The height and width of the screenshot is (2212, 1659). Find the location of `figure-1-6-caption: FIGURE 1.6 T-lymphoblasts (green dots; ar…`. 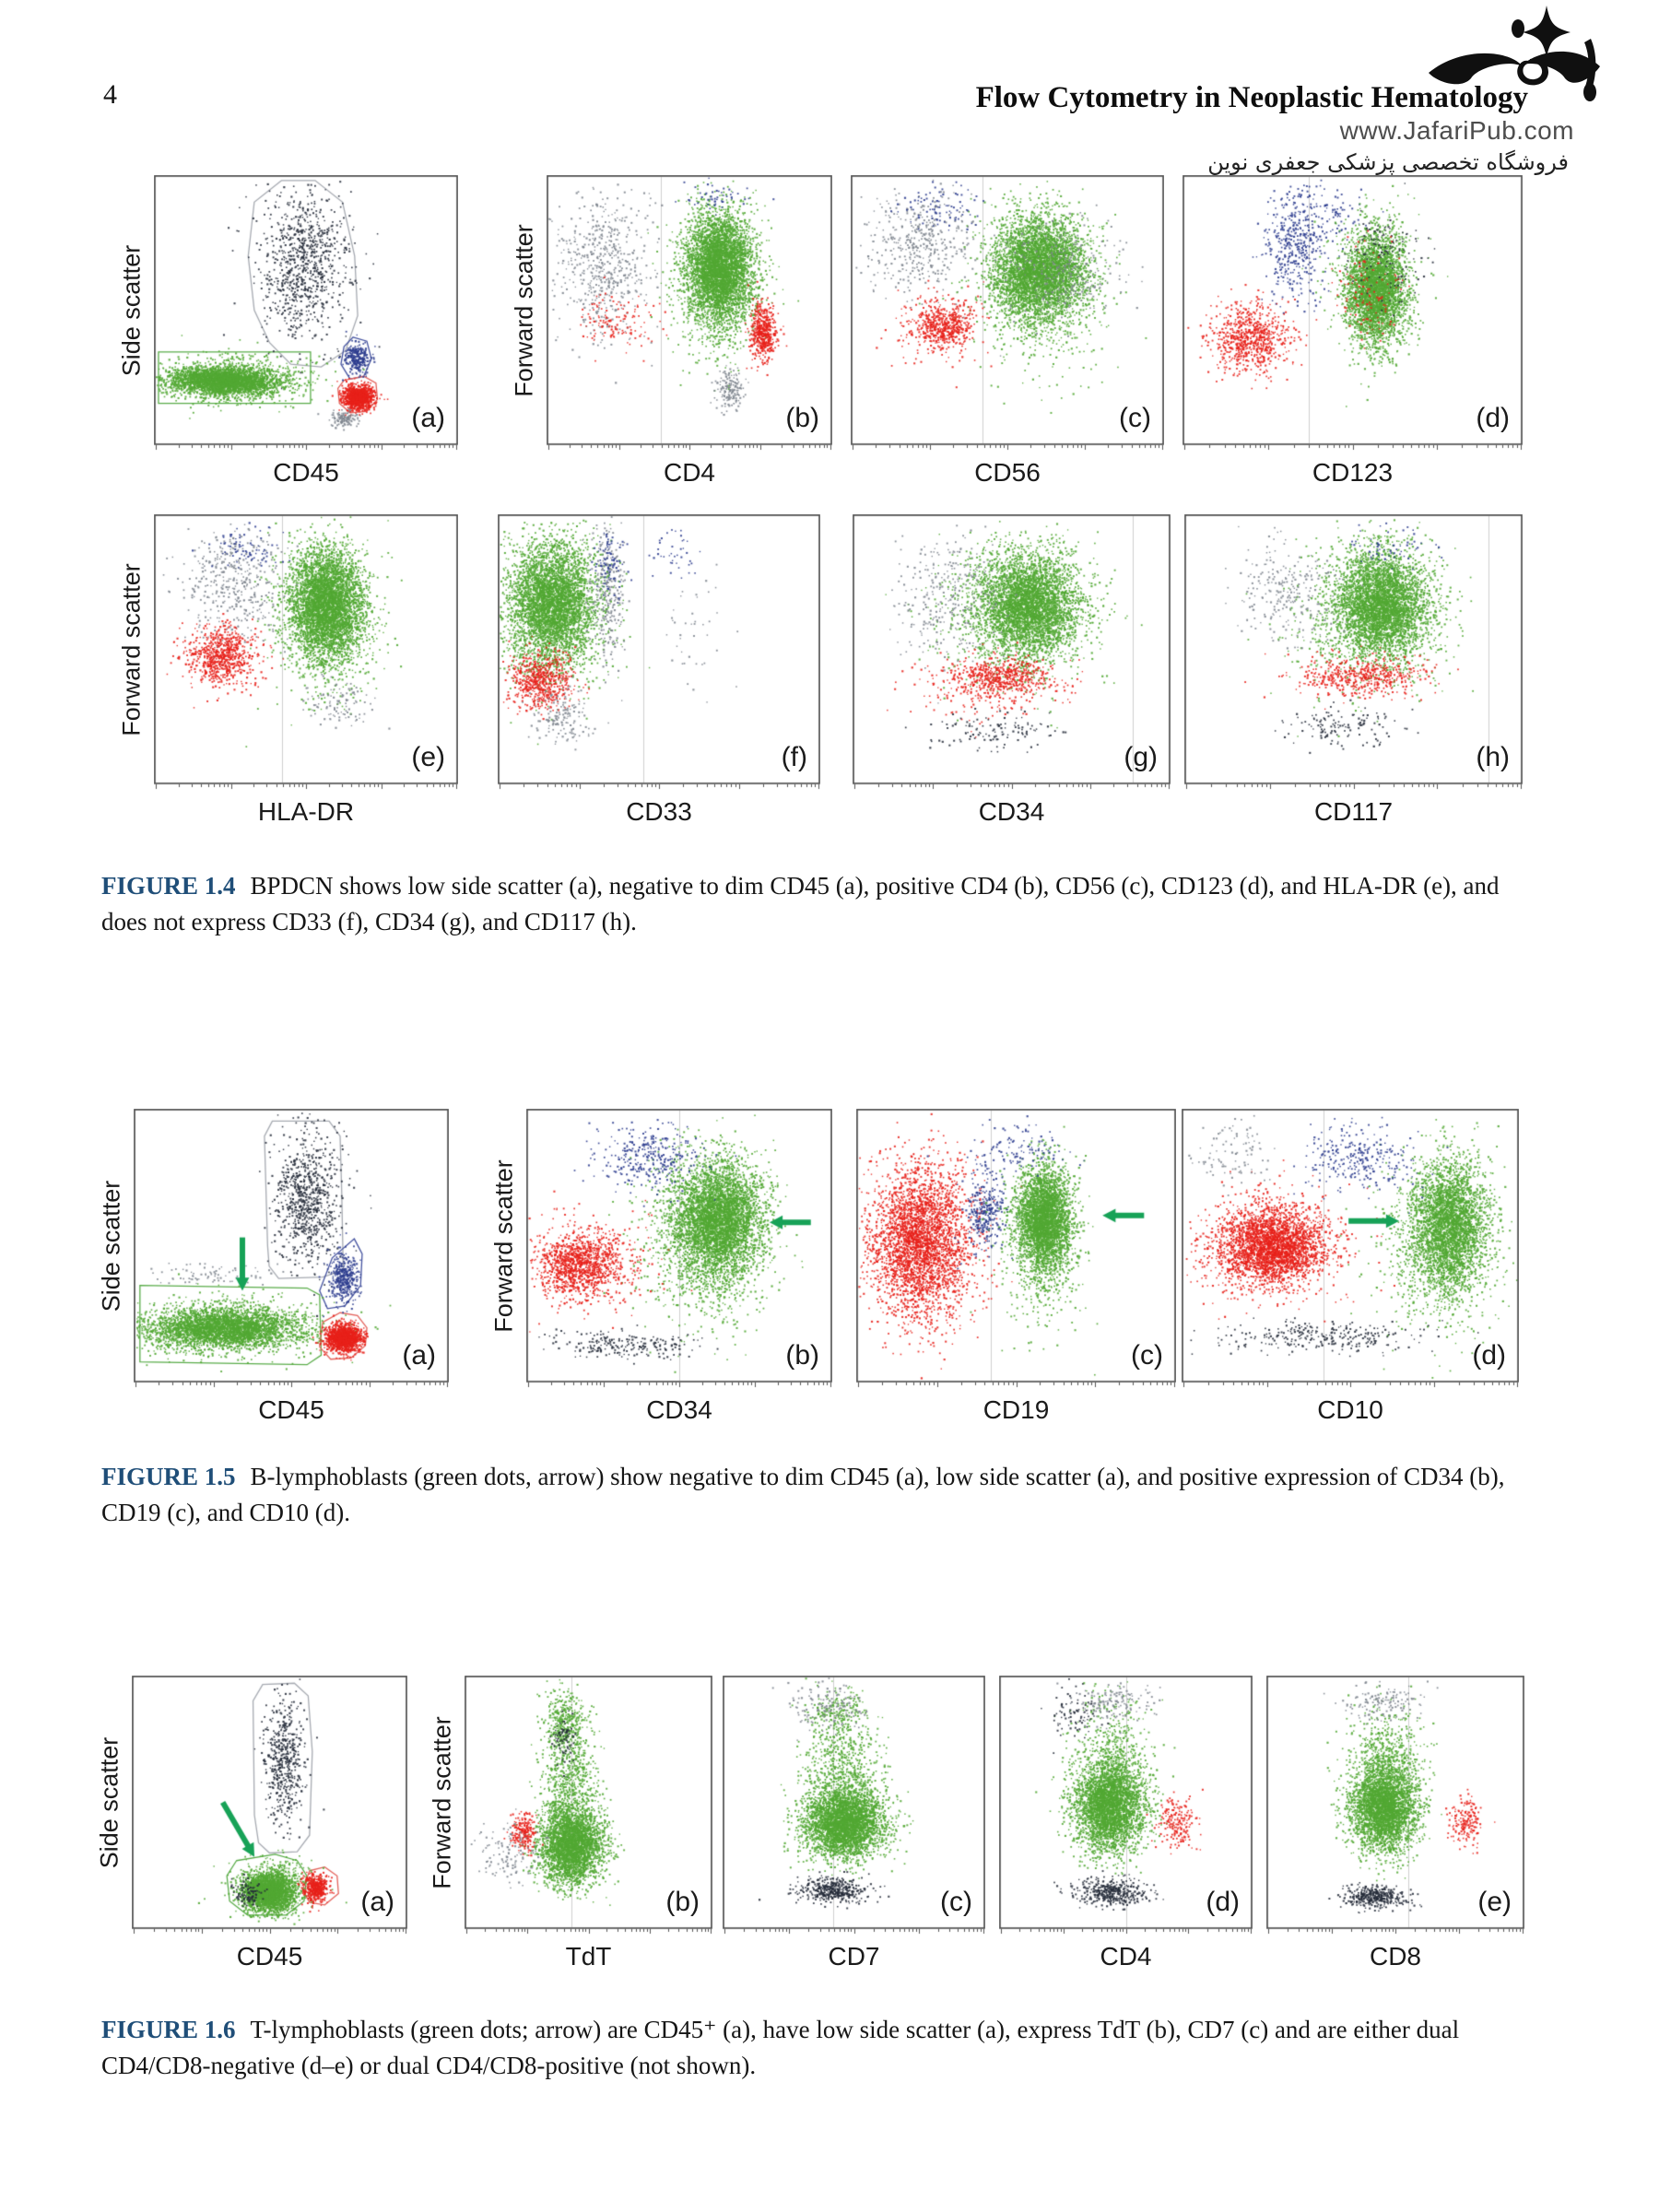

figure-1-6-caption: FIGURE 1.6 T-lymphoblasts (green dots; ar… is located at coordinates (820, 2048).